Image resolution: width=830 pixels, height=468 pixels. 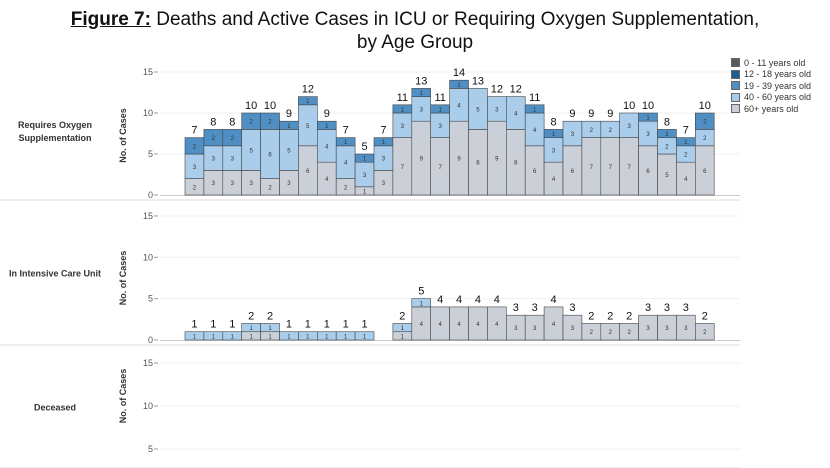 What do you see at coordinates (497, 90) in the screenshot?
I see `total-label: 12` at bounding box center [497, 90].